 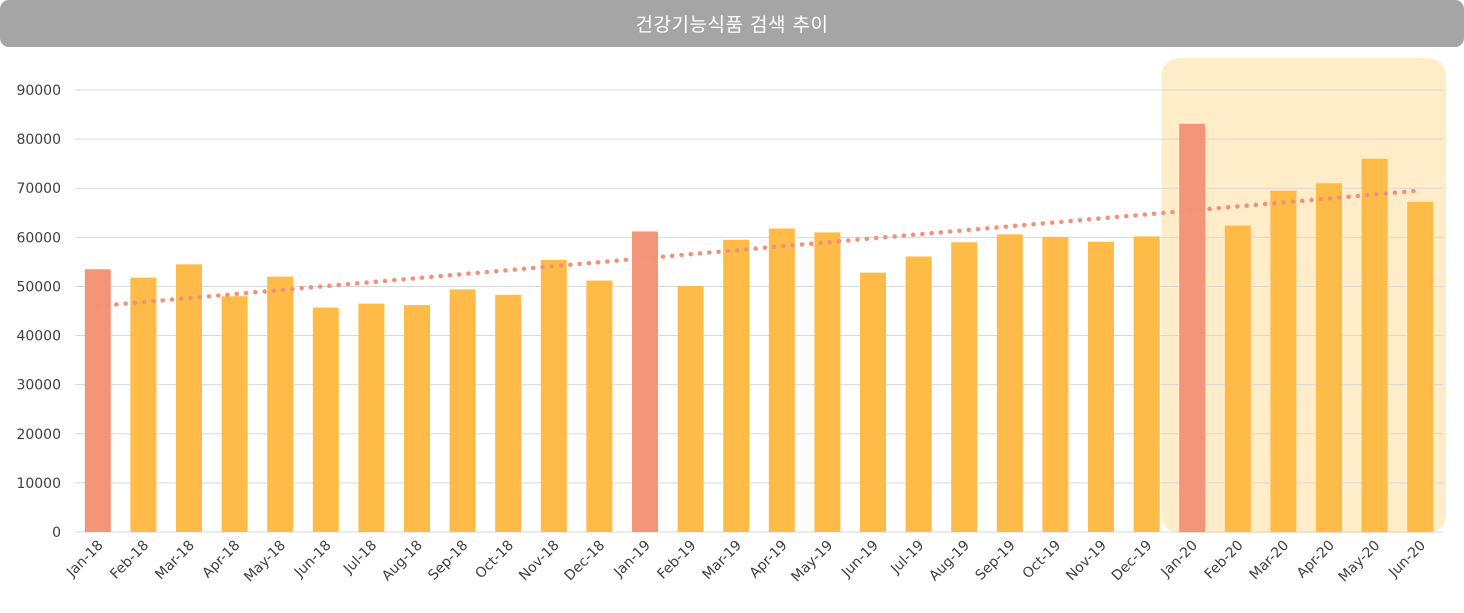 What do you see at coordinates (1224, 560) in the screenshot?
I see `x-tick-label: Feb-20` at bounding box center [1224, 560].